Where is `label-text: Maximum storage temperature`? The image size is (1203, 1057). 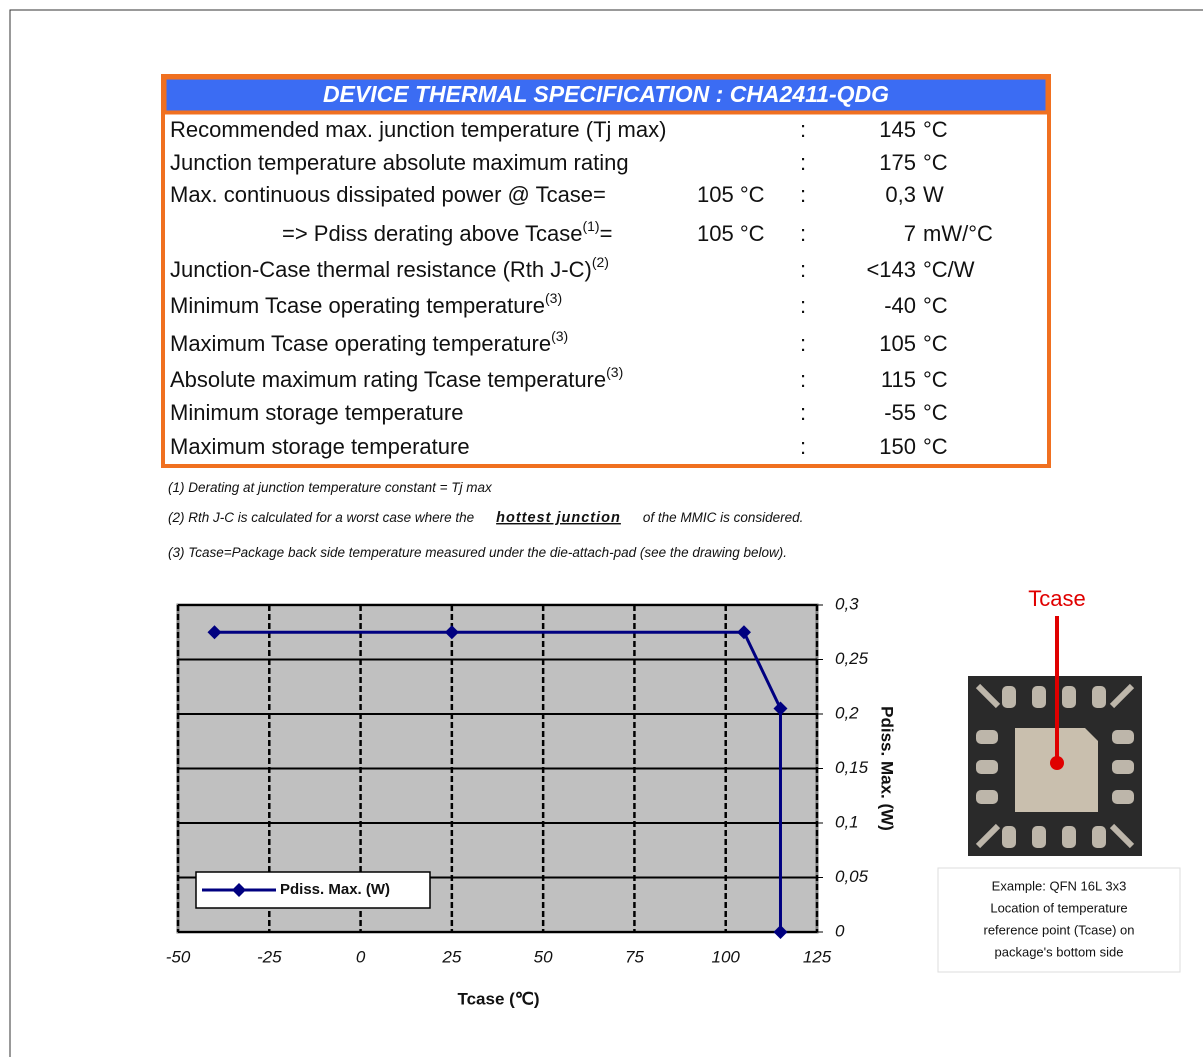
label-text: Maximum storage temperature is located at coordinates (320, 446).